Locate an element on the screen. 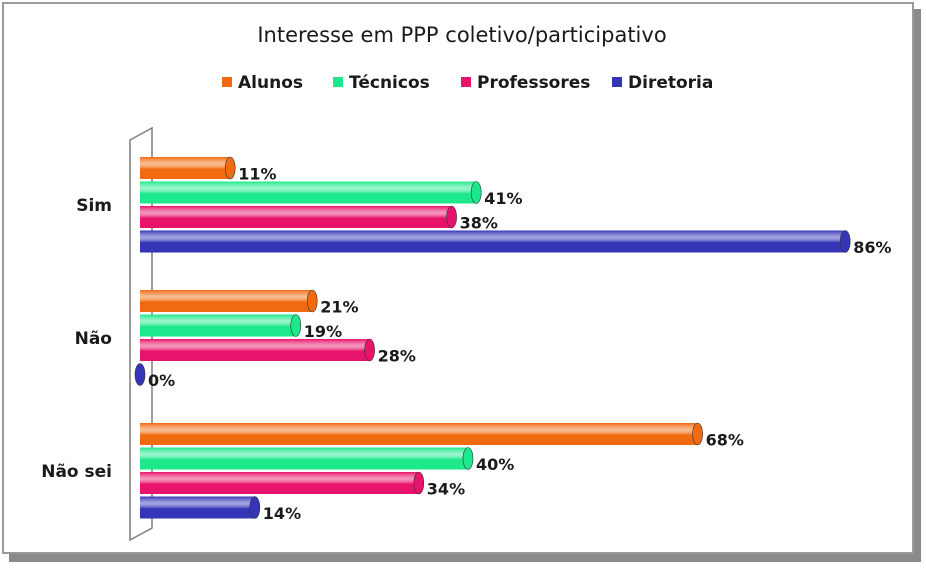 The image size is (926, 568). value-label: 28% is located at coordinates (397, 356).